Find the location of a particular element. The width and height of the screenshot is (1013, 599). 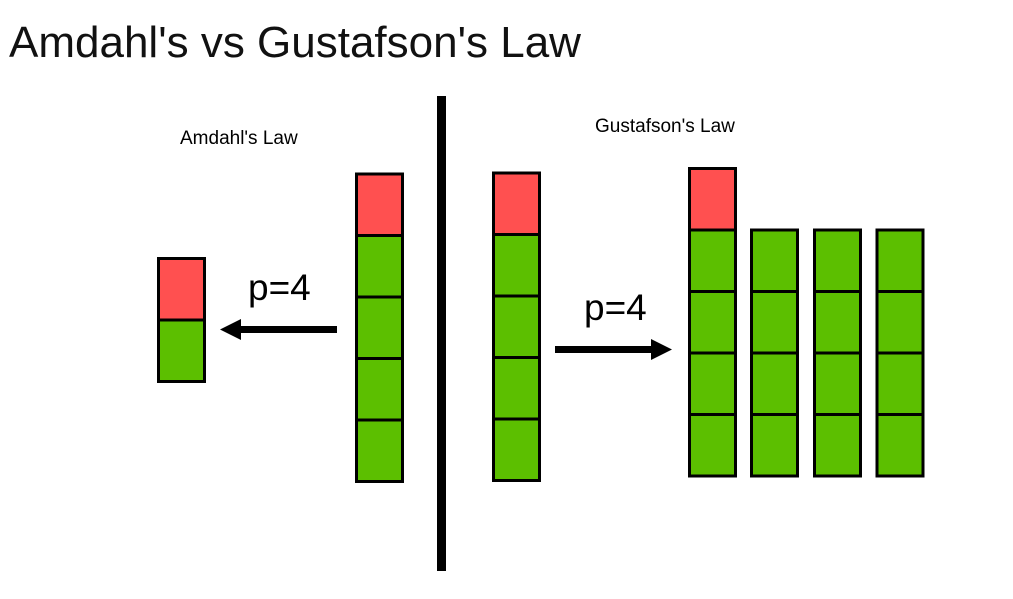

slide-title: Amdahl's vs Gustafson's Law is located at coordinates (295, 42).